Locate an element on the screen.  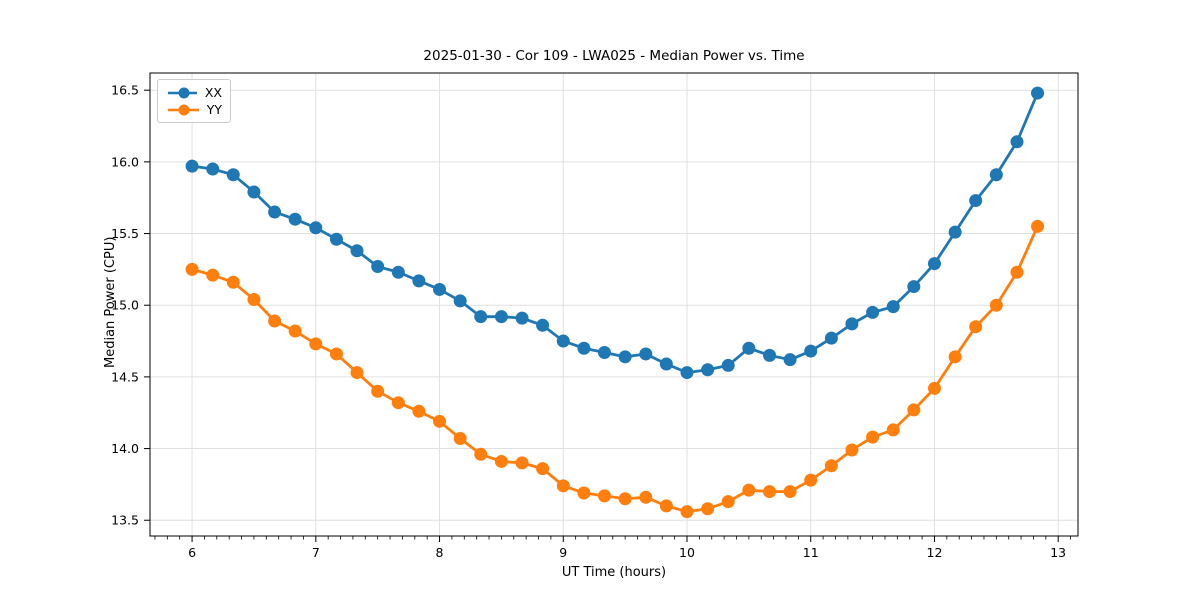
x-tick-label: 6 is located at coordinates (192, 552).